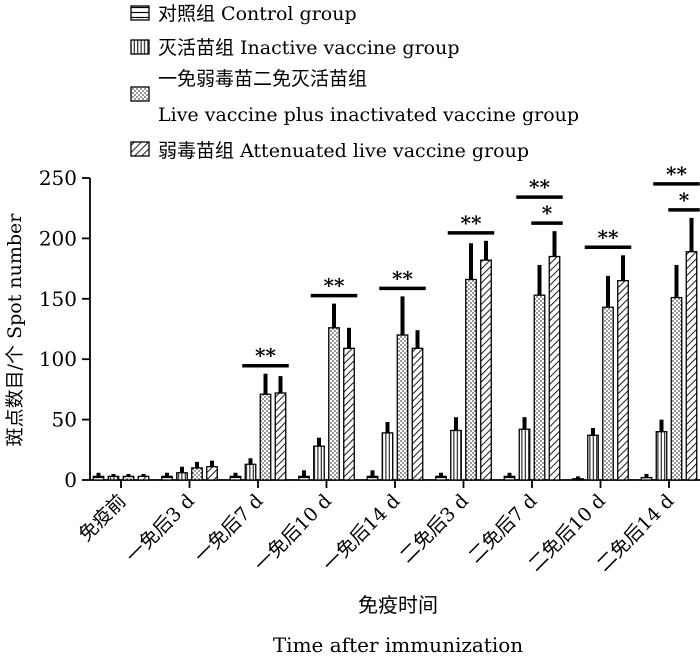 The height and width of the screenshot is (661, 700). What do you see at coordinates (140, 94) in the screenshot?
I see `legend-swatch-live-plus-inactivated` at bounding box center [140, 94].